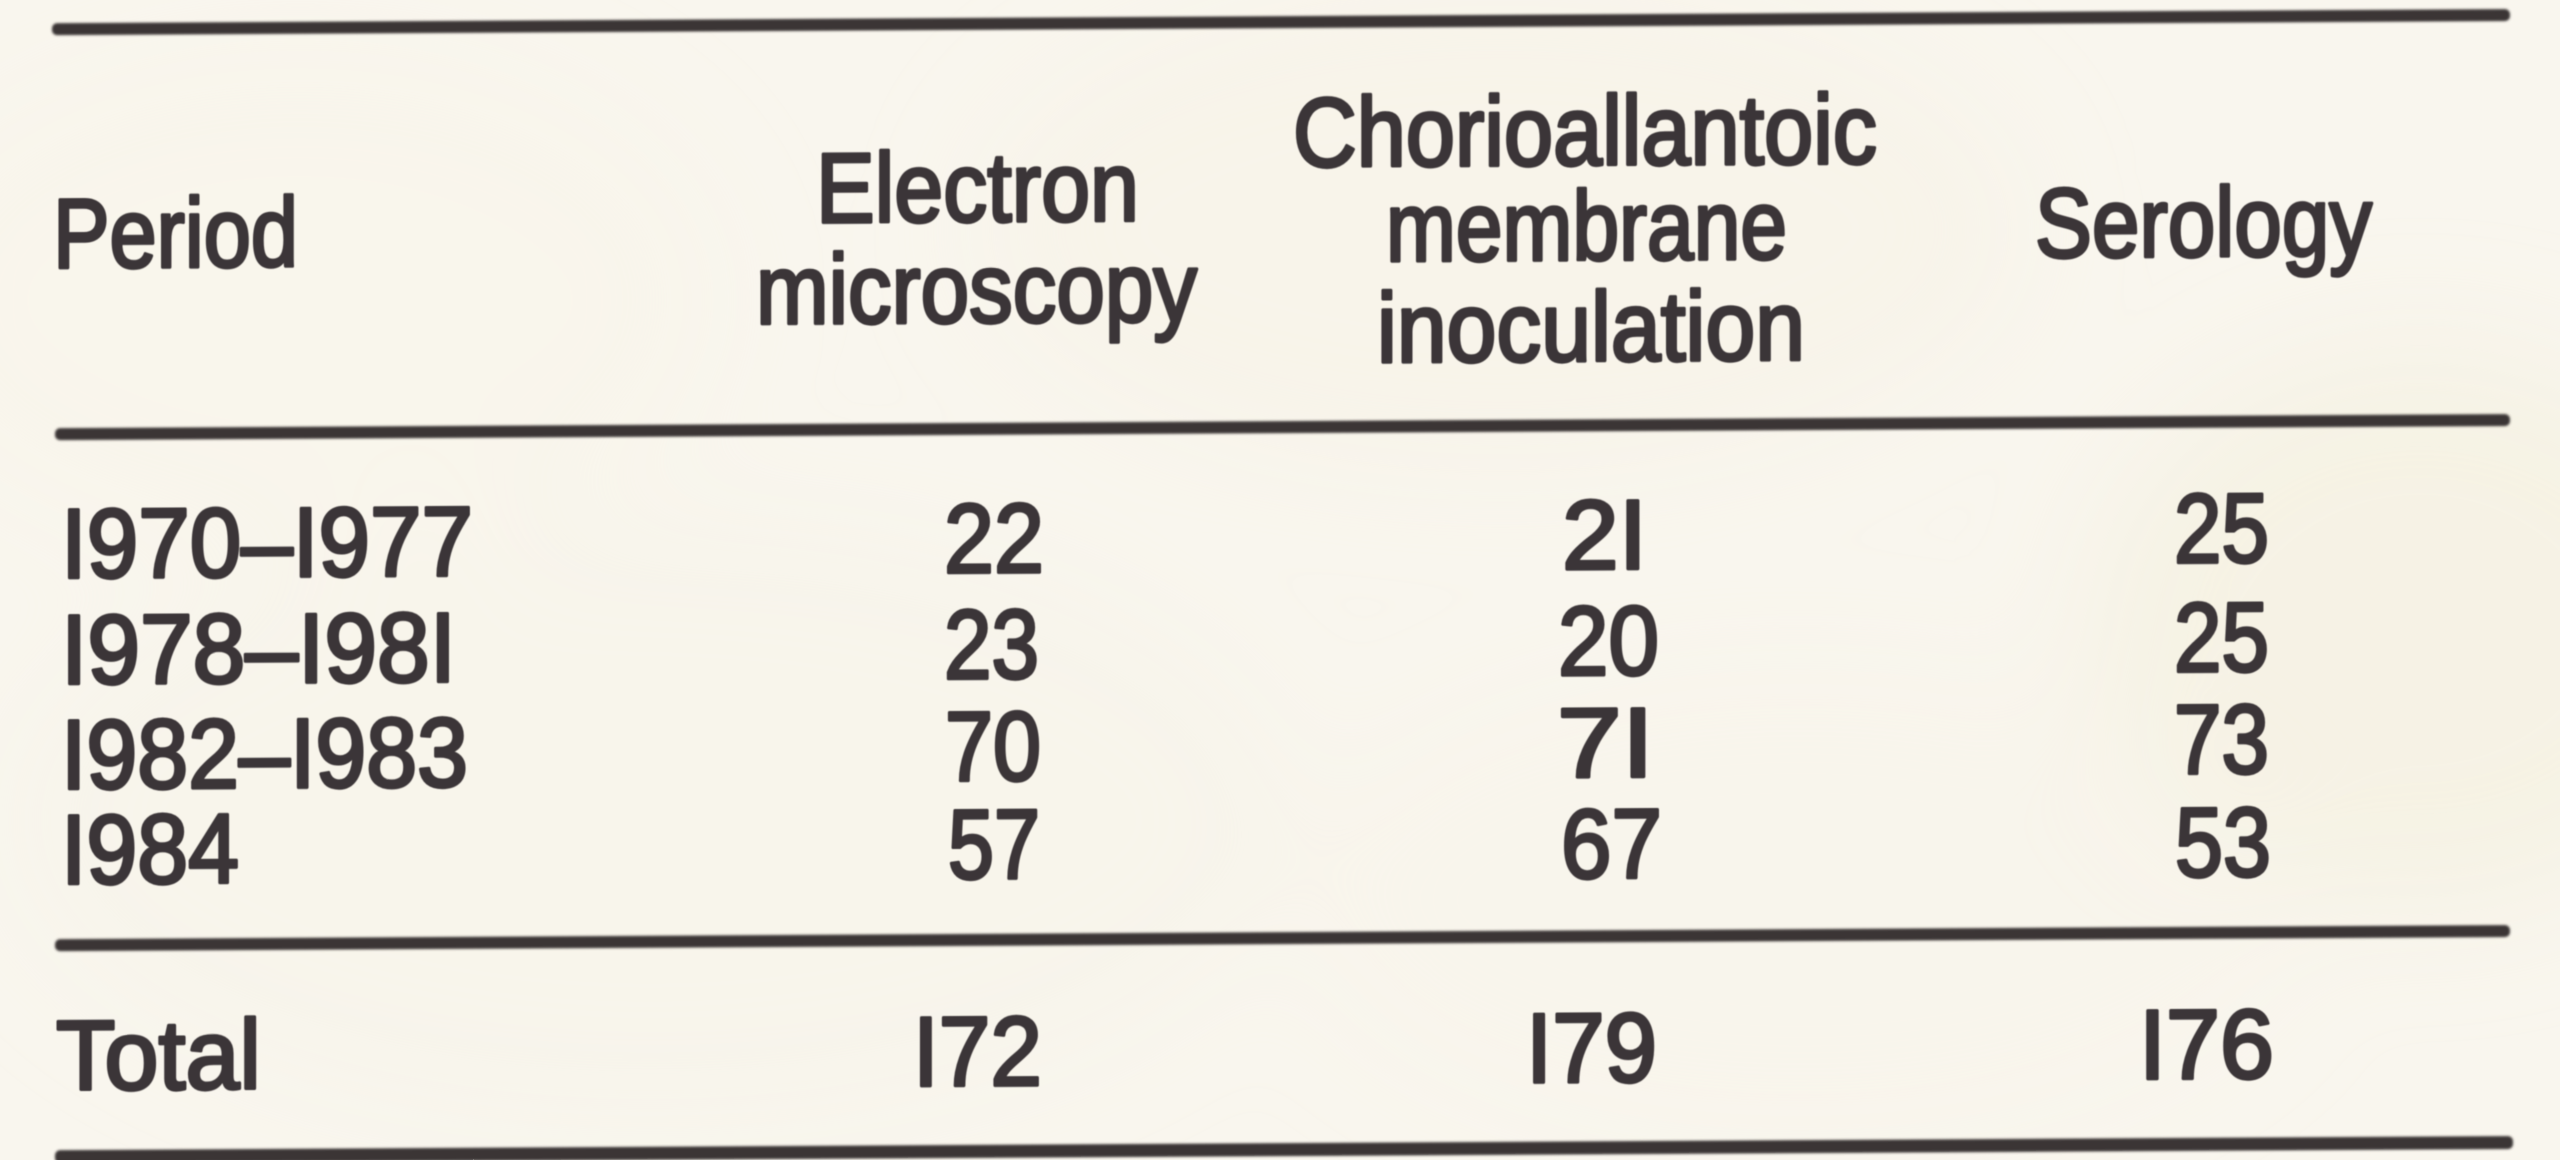  Describe the element at coordinates (2206, 1044) in the screenshot. I see `svg-text: I76` at that location.